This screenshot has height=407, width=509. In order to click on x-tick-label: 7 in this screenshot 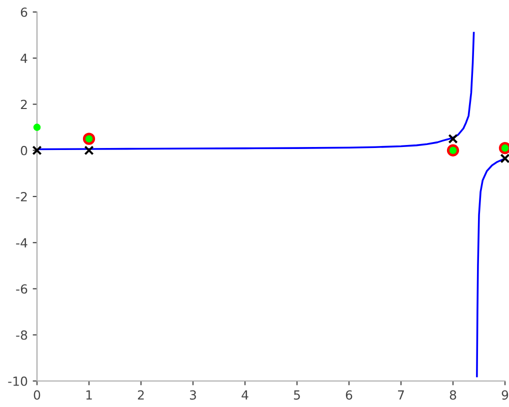, I will do `click(401, 395)`.